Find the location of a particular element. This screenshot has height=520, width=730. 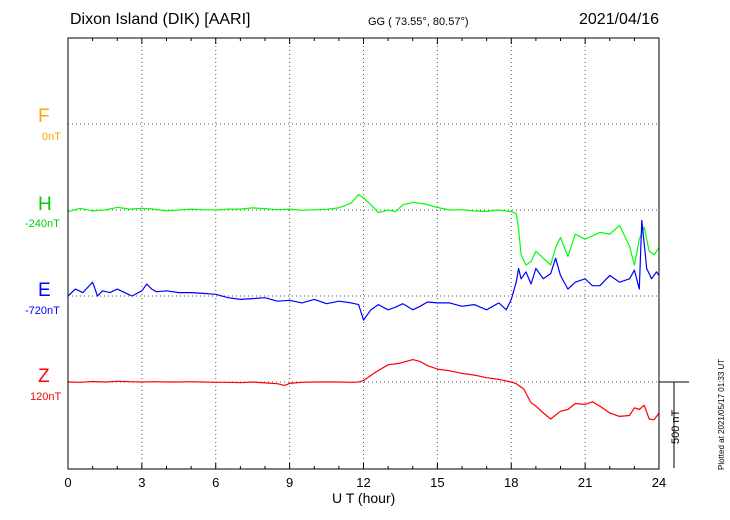

f-component-letter: F is located at coordinates (44, 116).